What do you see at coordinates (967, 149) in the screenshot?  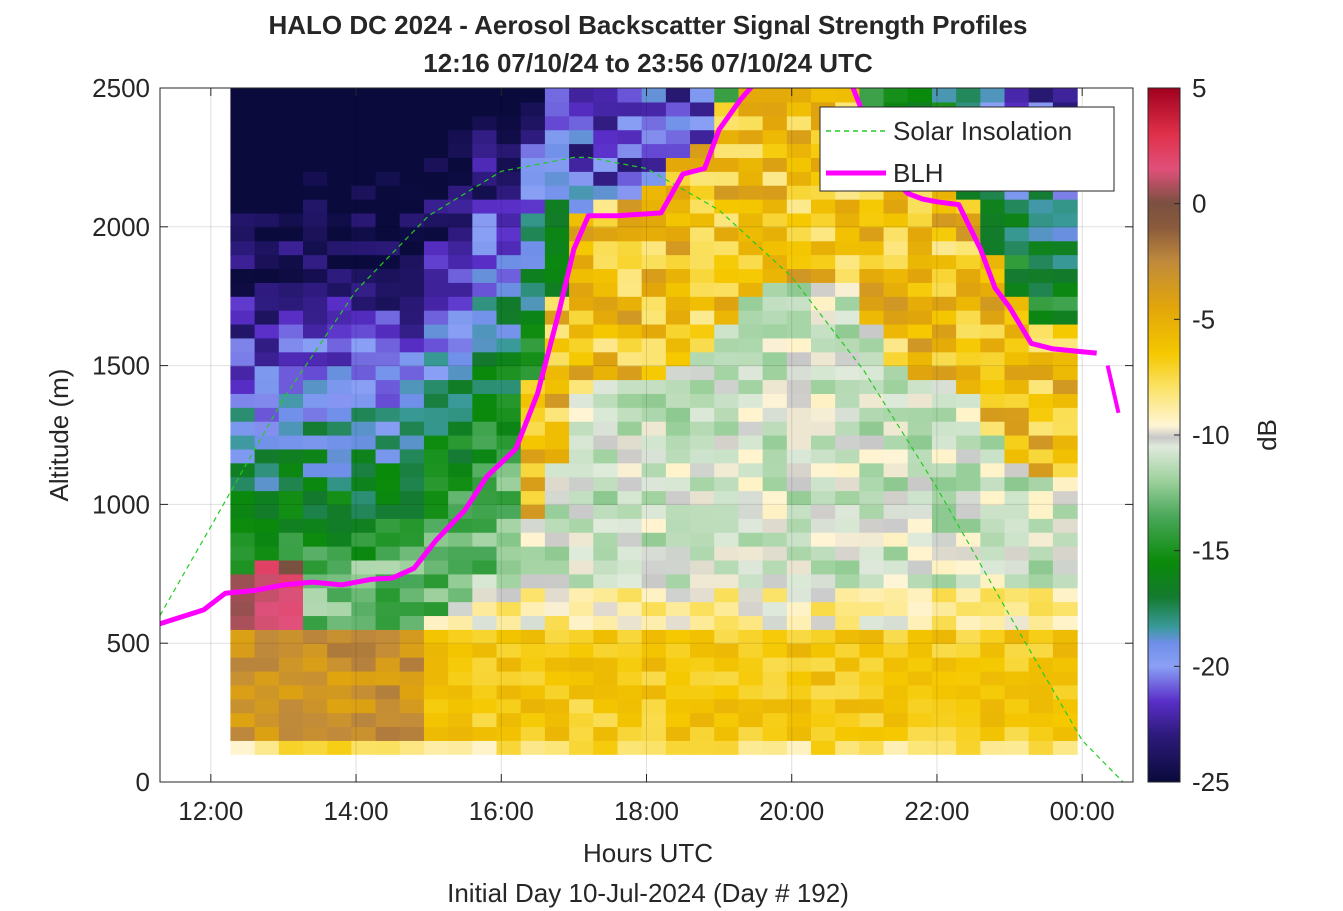 I see `legend-box` at bounding box center [967, 149].